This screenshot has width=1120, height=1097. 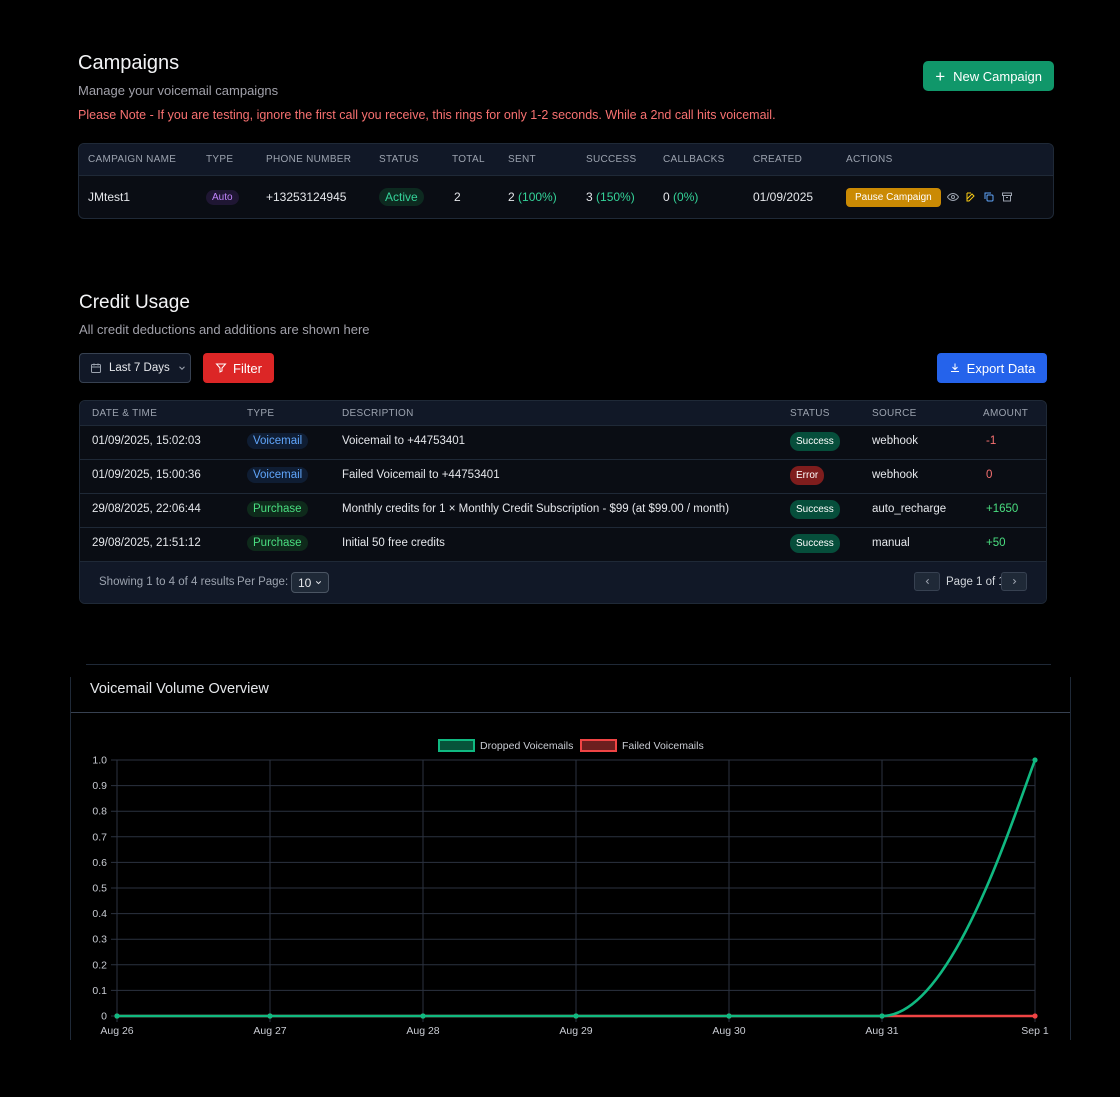 What do you see at coordinates (991, 441) in the screenshot?
I see `row-amount: -1` at bounding box center [991, 441].